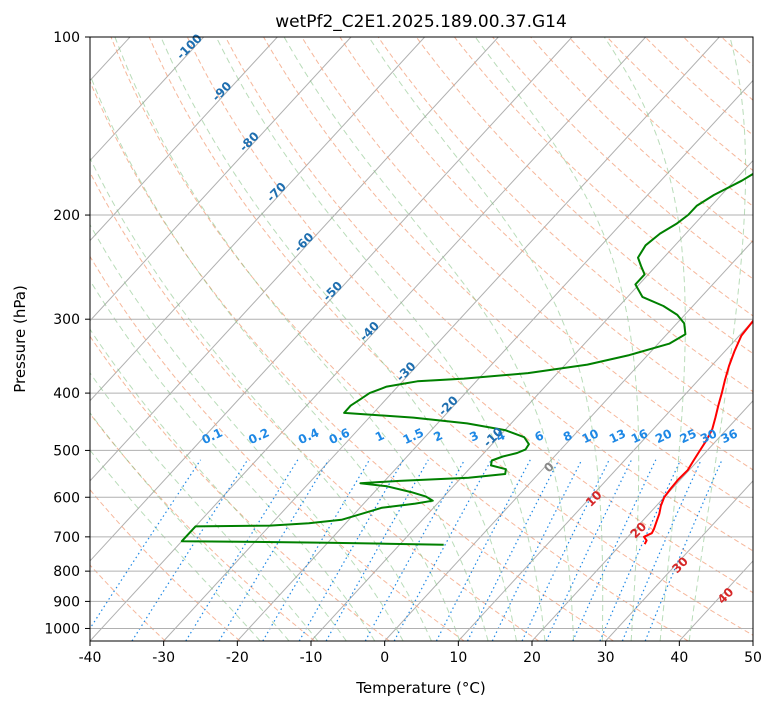 This screenshot has width=775, height=708. I want to click on mixing-ratio-label: 13, so click(617, 436).